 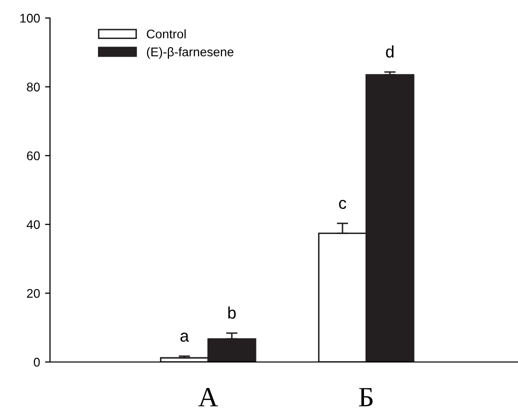 I want to click on y-tick-label: 100, so click(x=30, y=18).